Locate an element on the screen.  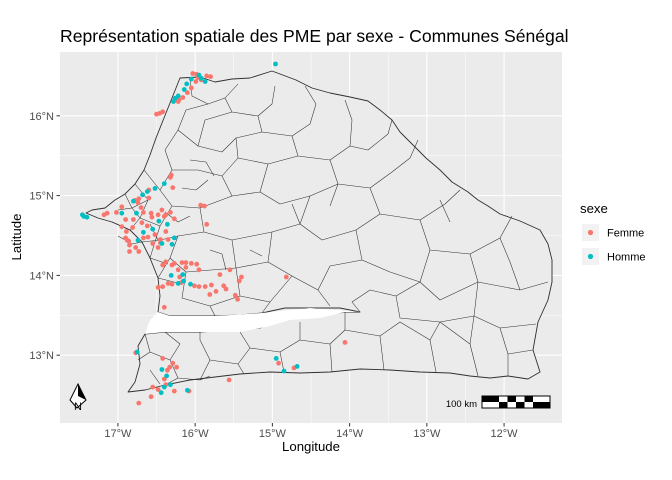
y-tick-label: 15°N is located at coordinates (41, 197).